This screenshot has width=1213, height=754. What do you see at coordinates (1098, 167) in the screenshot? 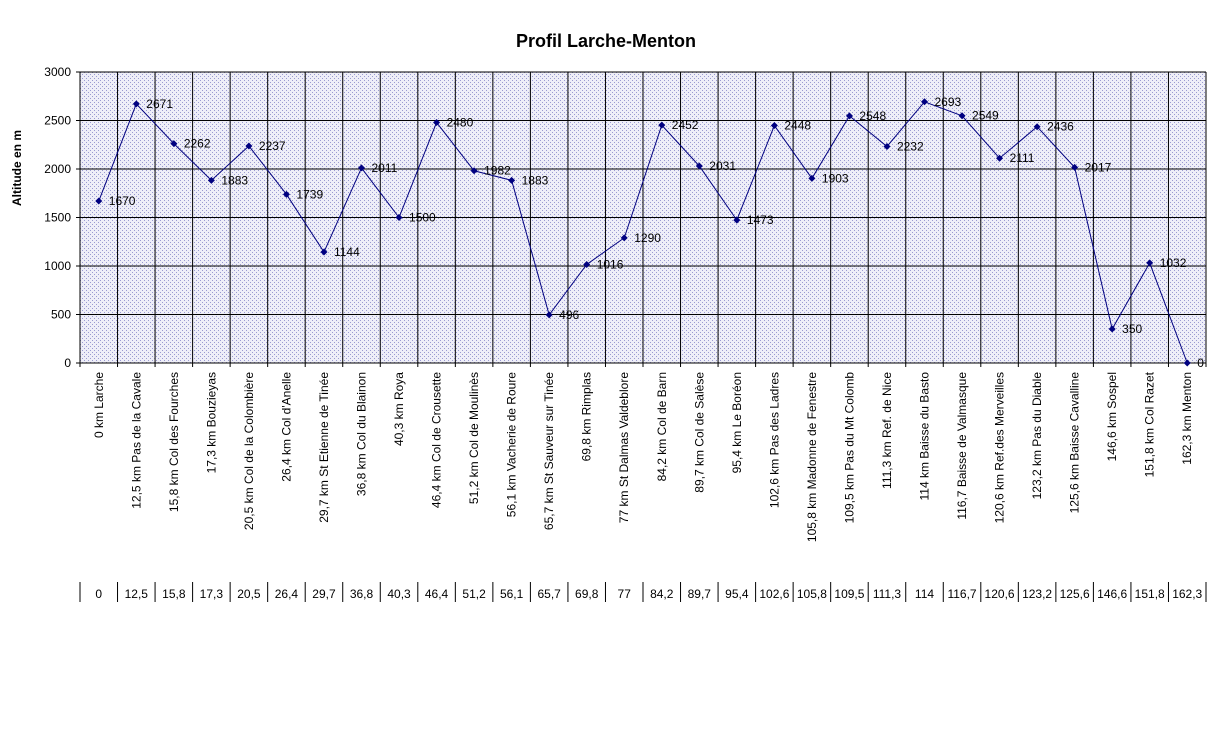
I see `data-value-label: 2017` at bounding box center [1098, 167].